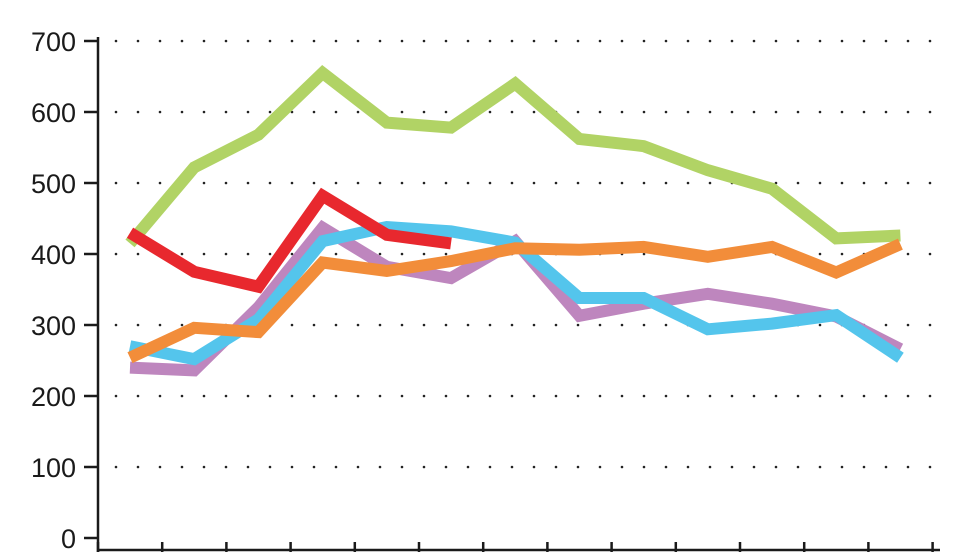 The image size is (980, 552). Describe the element at coordinates (68, 538) in the screenshot. I see `y-tick-label-0: 0` at that location.